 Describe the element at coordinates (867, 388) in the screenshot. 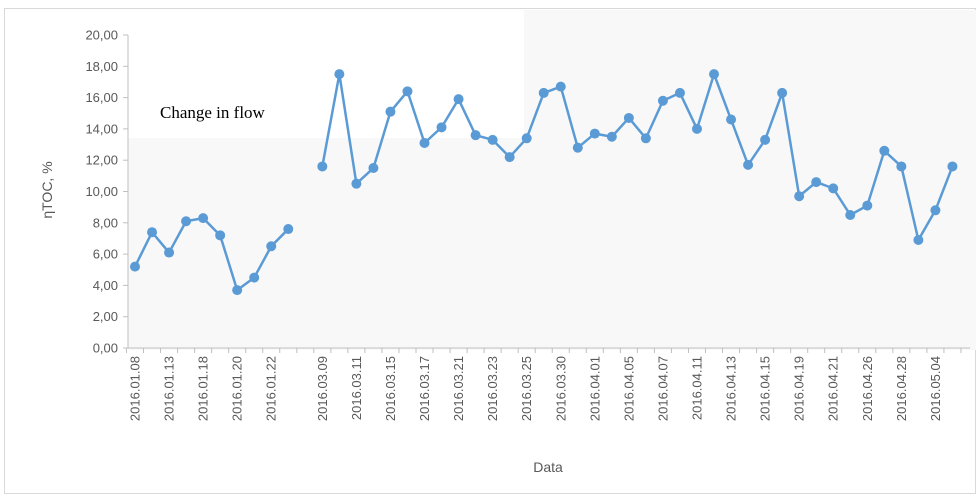

I see `x-tick-label: 2016.04.26` at that location.